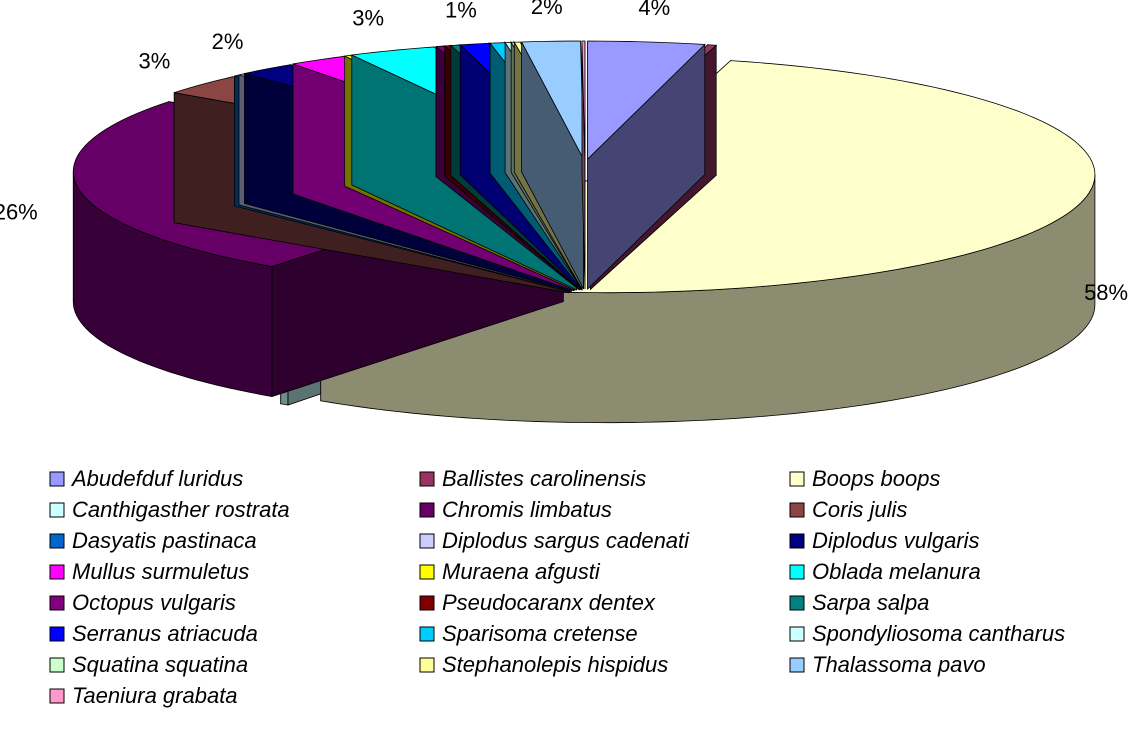 This screenshot has width=1144, height=745. Describe the element at coordinates (1106, 292) in the screenshot. I see `data-label: 58%` at that location.